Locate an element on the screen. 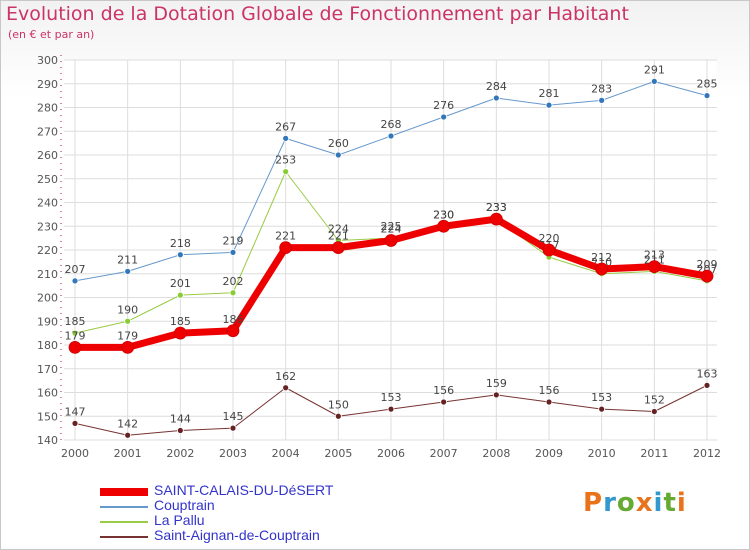 The image size is (750, 550). x-tick-label: 2007 is located at coordinates (444, 453).